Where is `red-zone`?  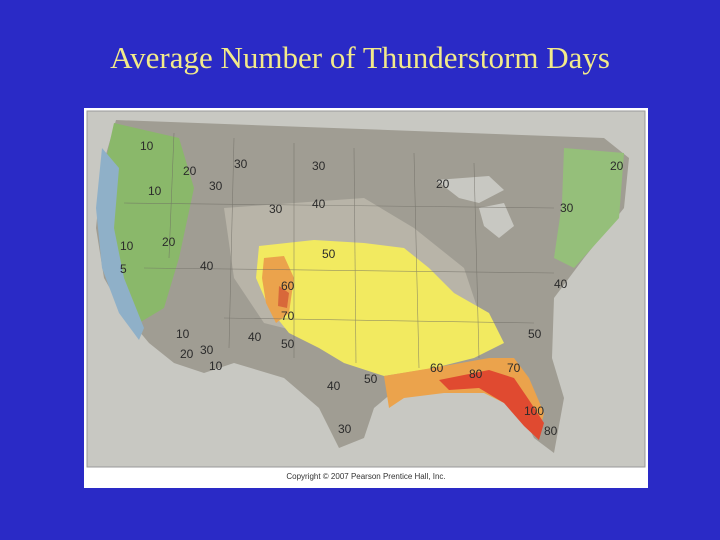
red-zone is located at coordinates (491, 405).